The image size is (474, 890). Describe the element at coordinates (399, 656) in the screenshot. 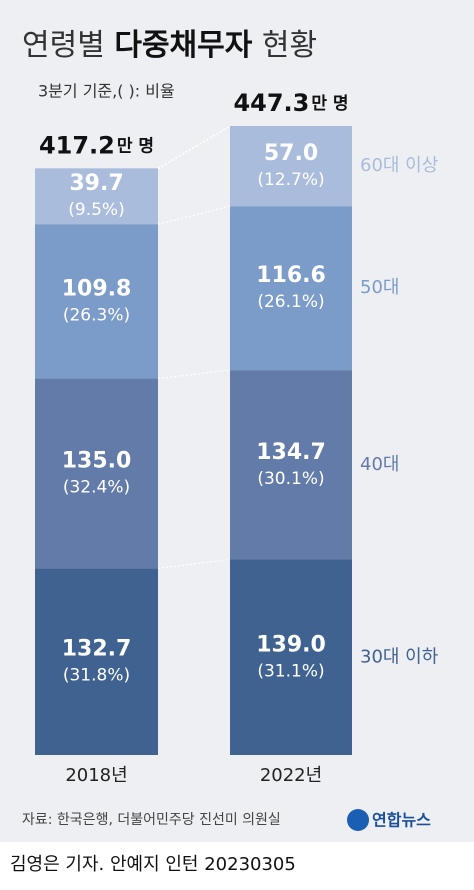

I see `legend-label: 30대 이하` at that location.